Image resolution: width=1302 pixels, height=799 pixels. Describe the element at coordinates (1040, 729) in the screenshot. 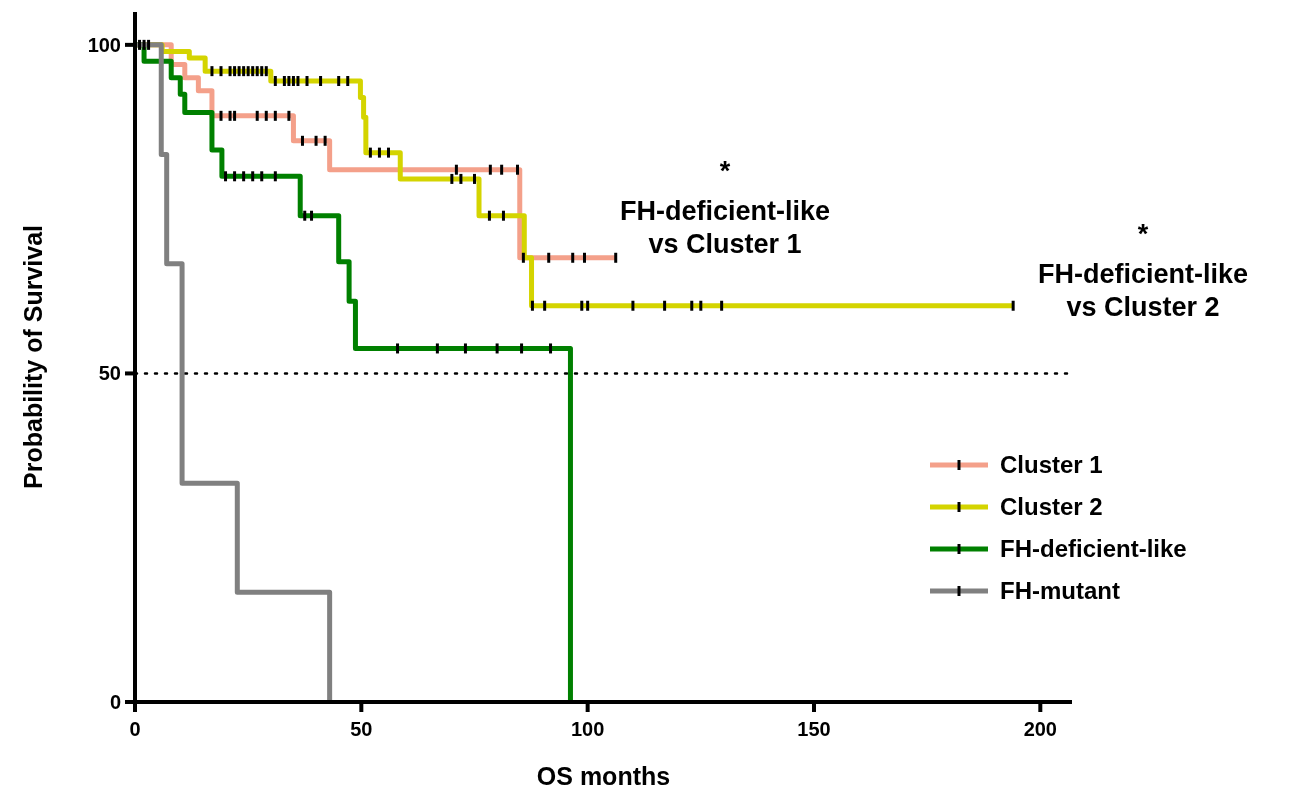

I see `x-tick-label: 200` at that location.